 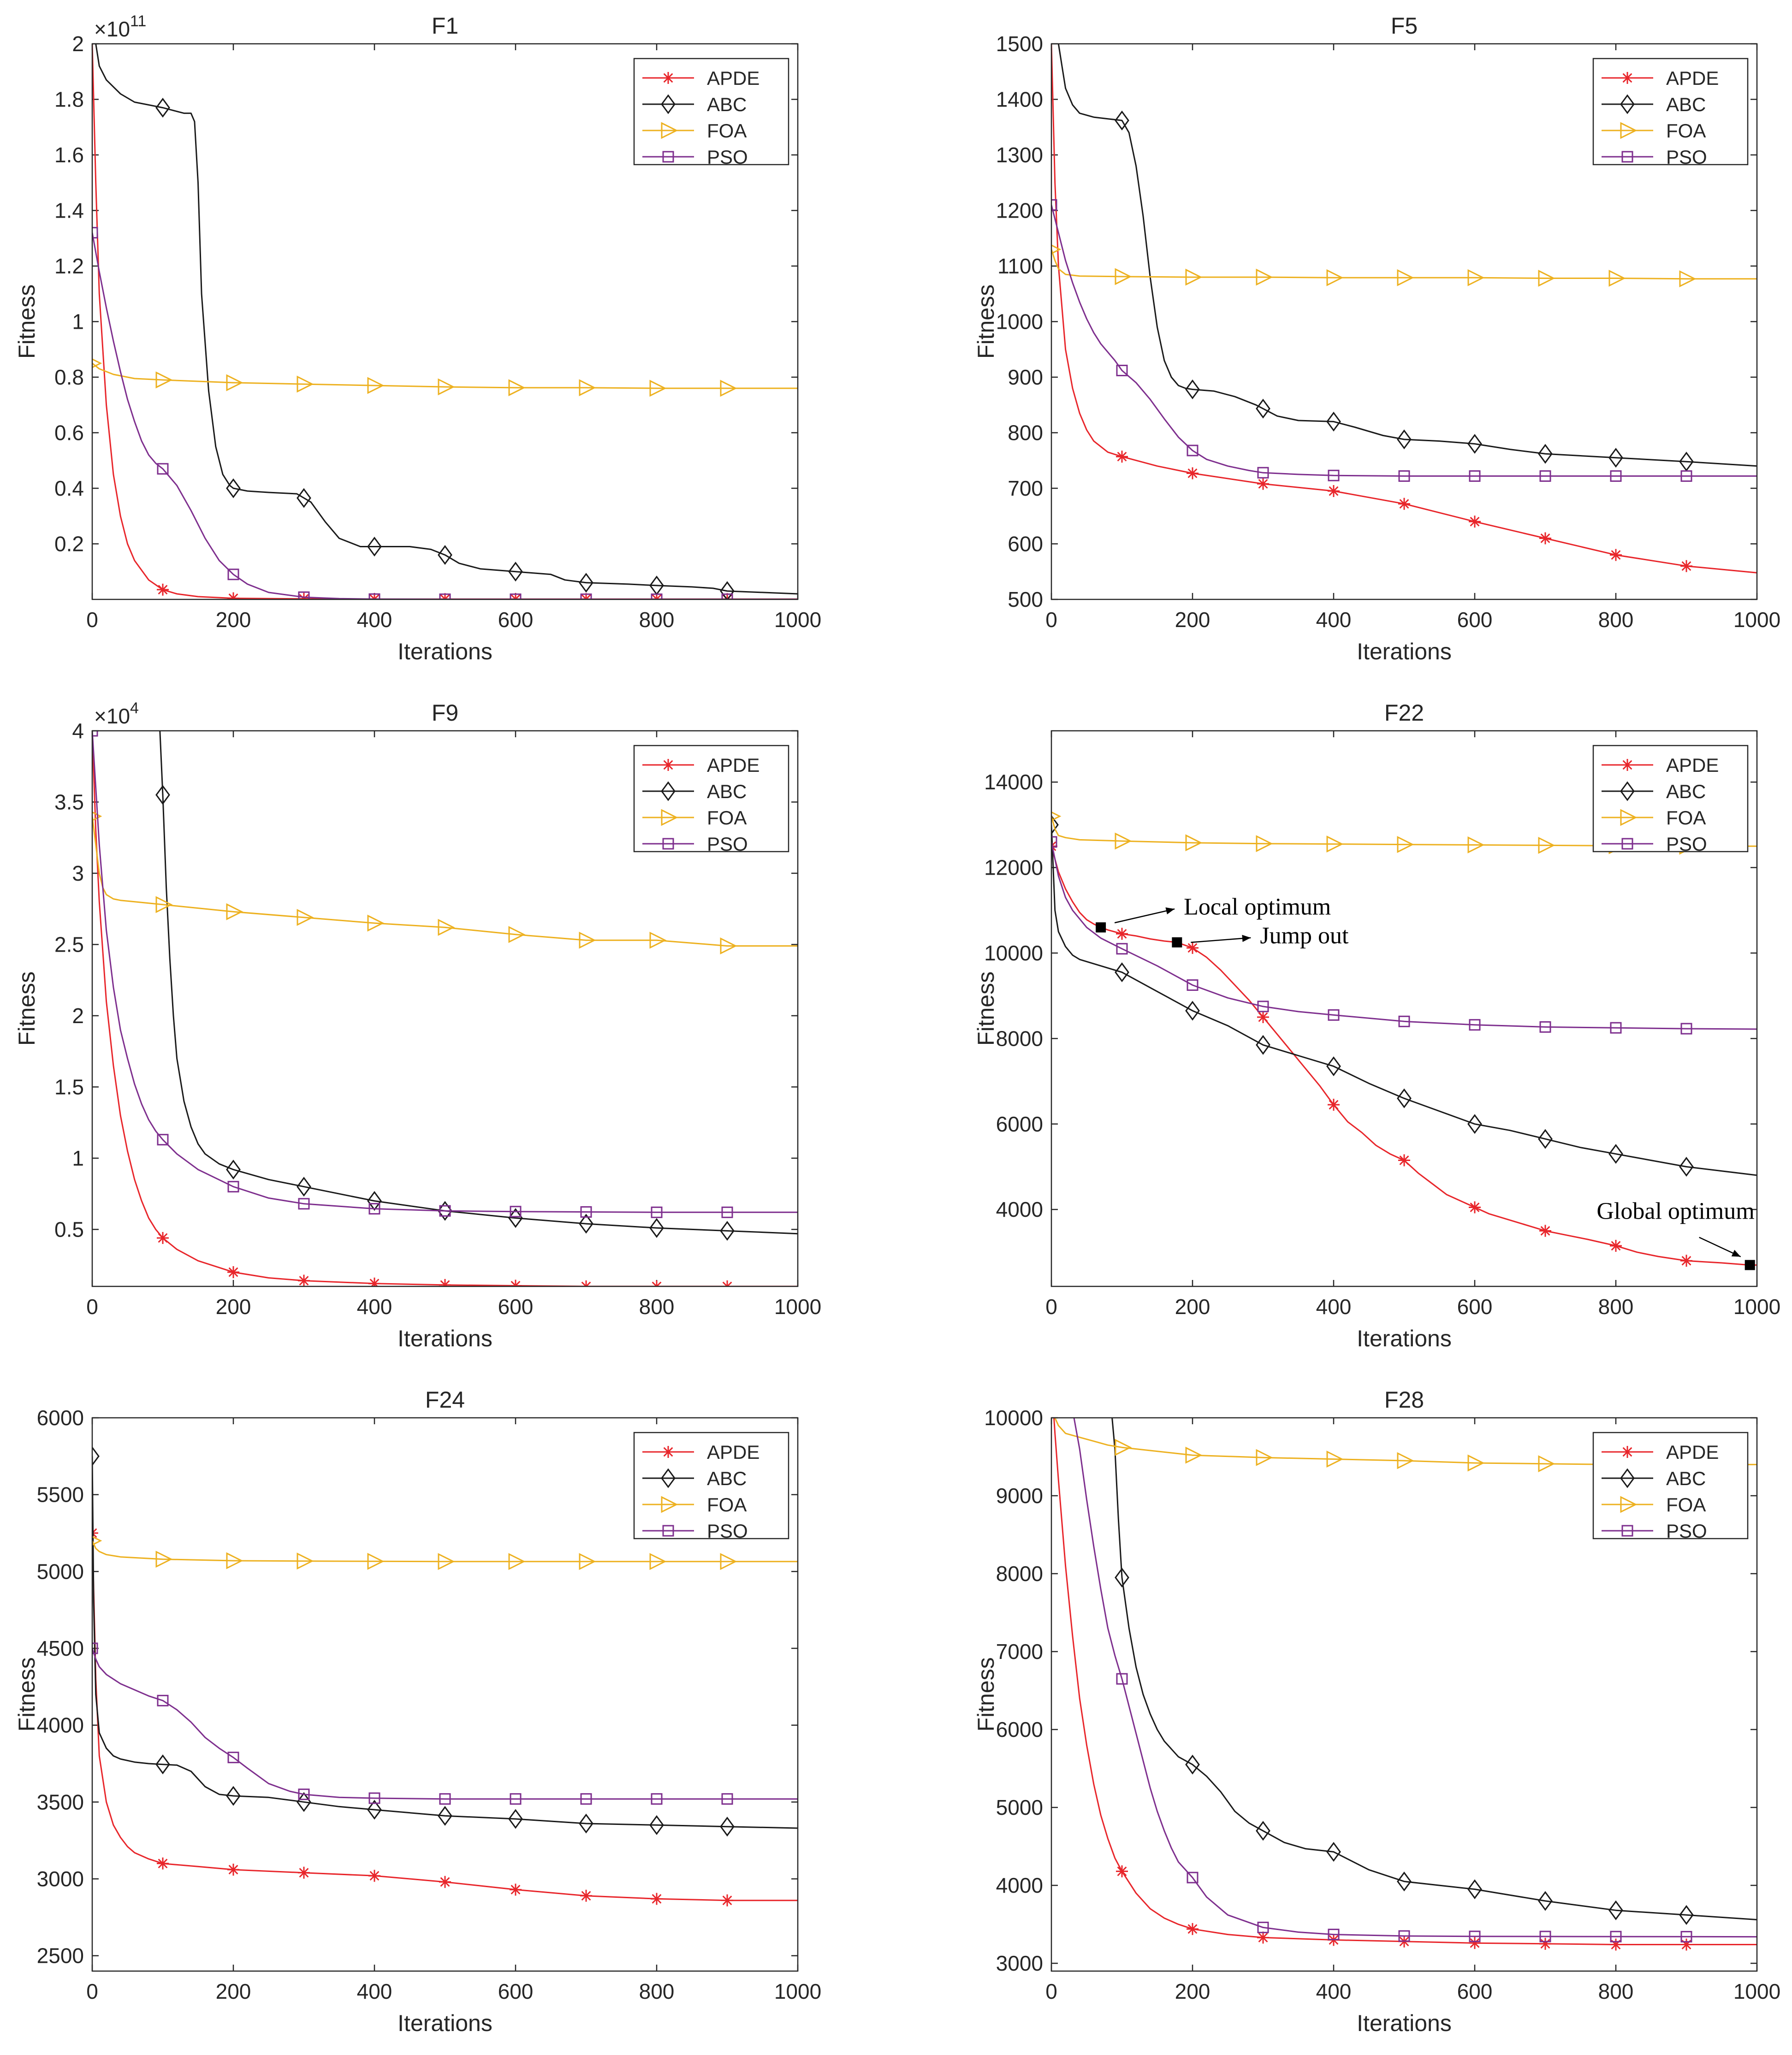 I want to click on y-tick-label: 1300, so click(x=1019, y=155).